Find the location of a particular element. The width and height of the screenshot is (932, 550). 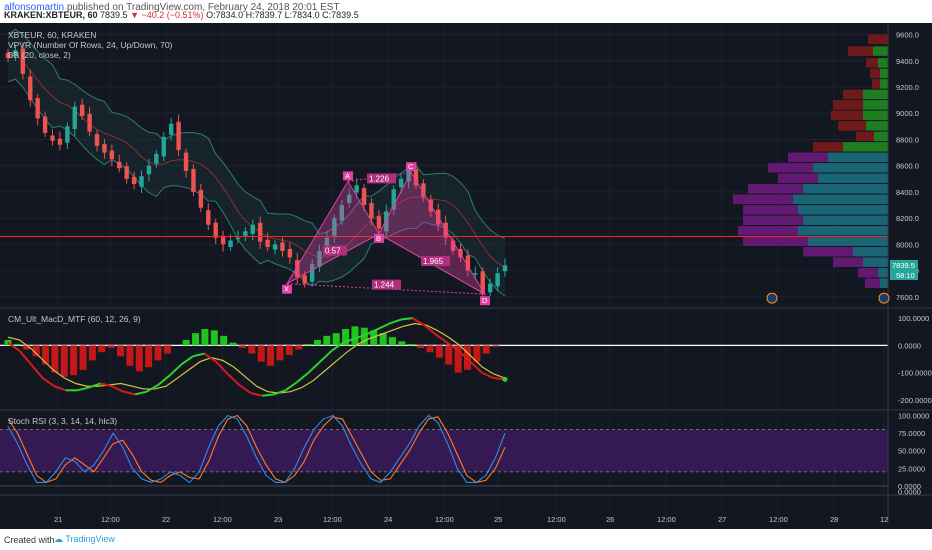

point-b: B is located at coordinates (378, 238).